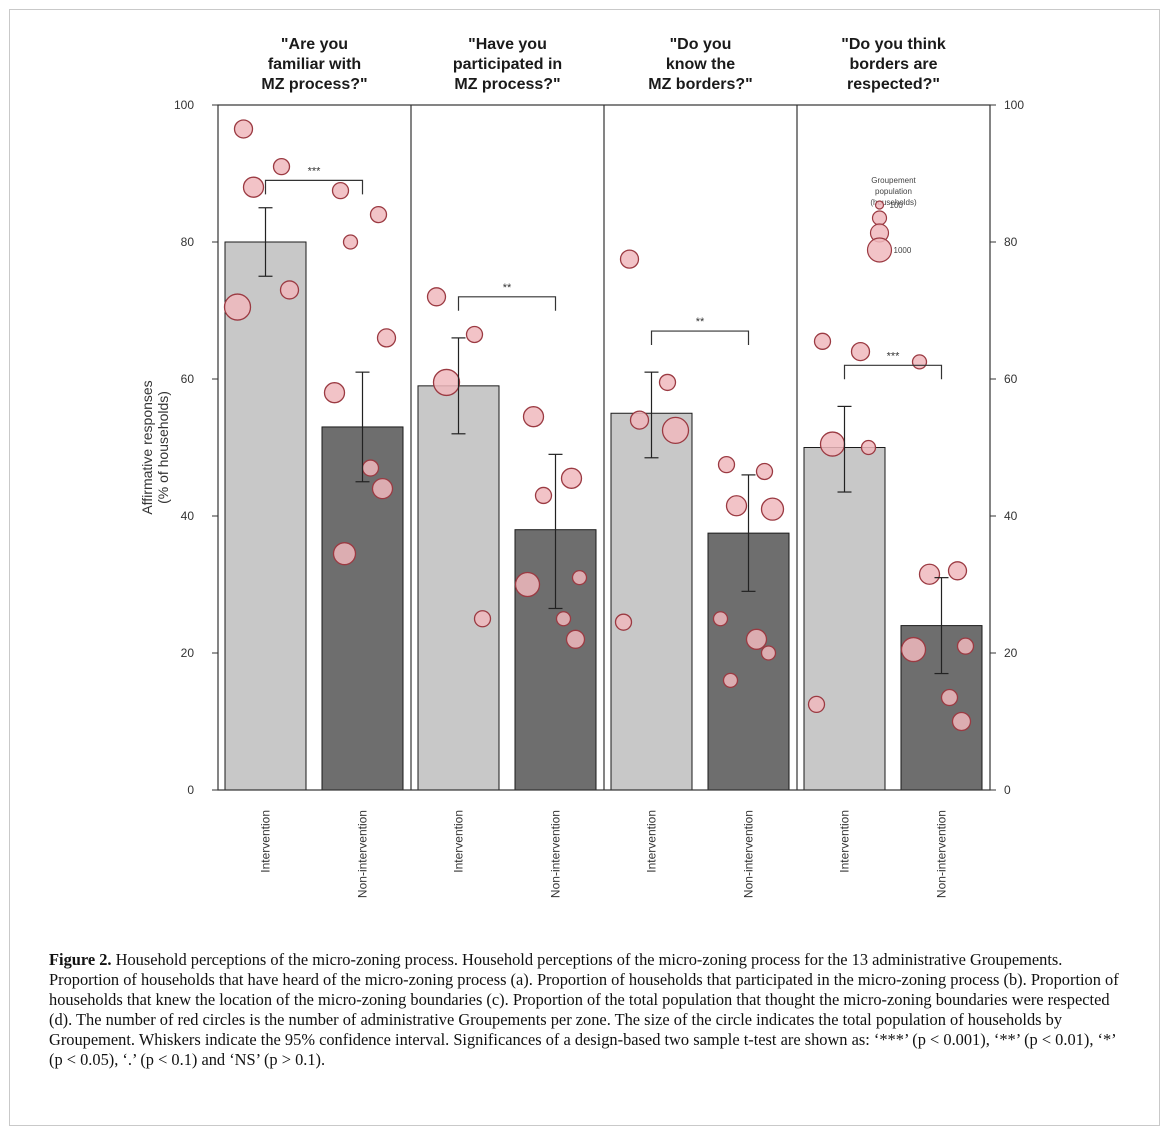  I want to click on panel-title-line: MZ borders?", so click(700, 84).